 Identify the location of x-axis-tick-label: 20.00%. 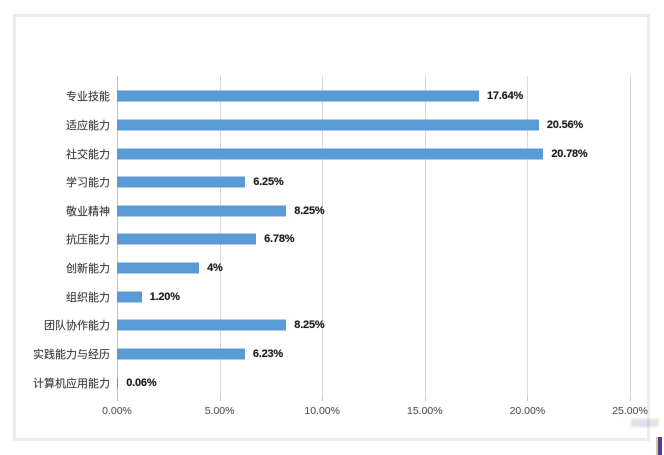
(527, 411).